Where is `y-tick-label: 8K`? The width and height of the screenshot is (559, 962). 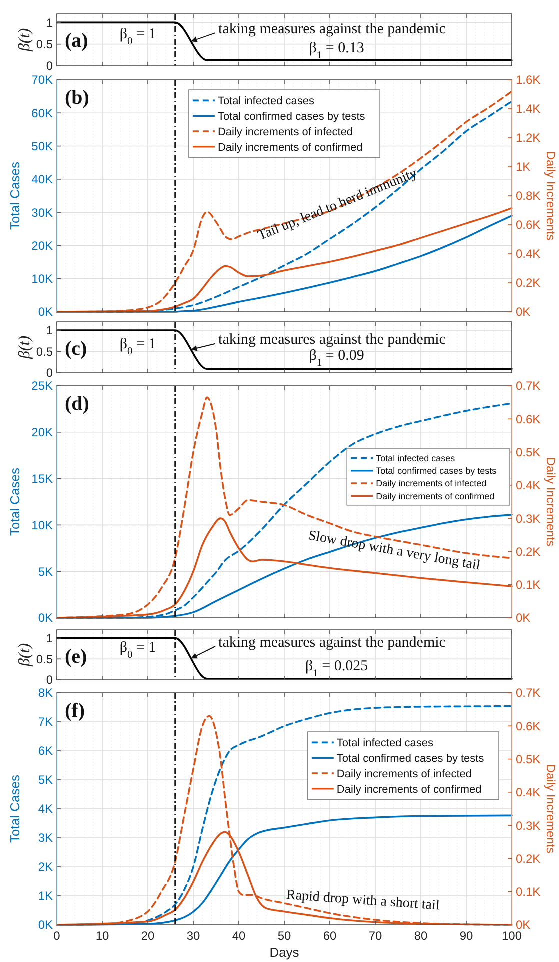
y-tick-label: 8K is located at coordinates (45, 693).